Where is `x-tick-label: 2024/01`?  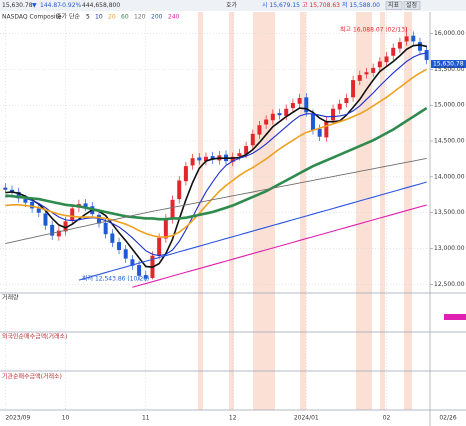 x-tick-label: 2024/01 is located at coordinates (306, 418).